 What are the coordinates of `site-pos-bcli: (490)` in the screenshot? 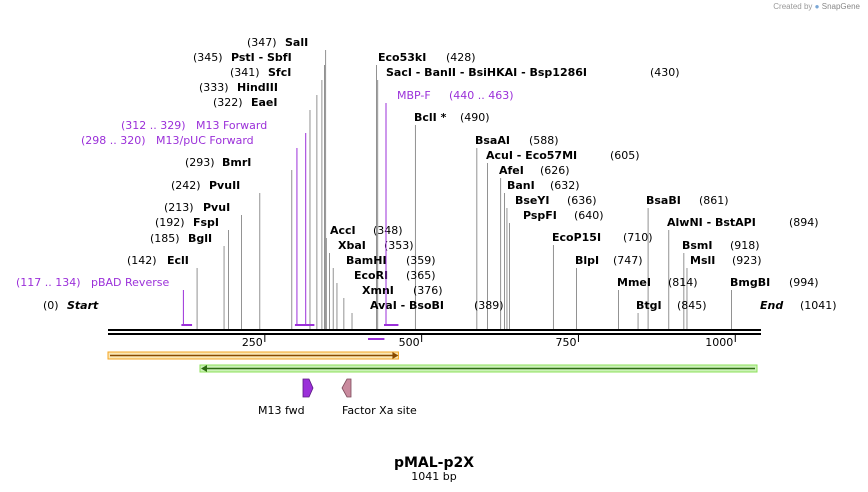 It's located at (475, 117).